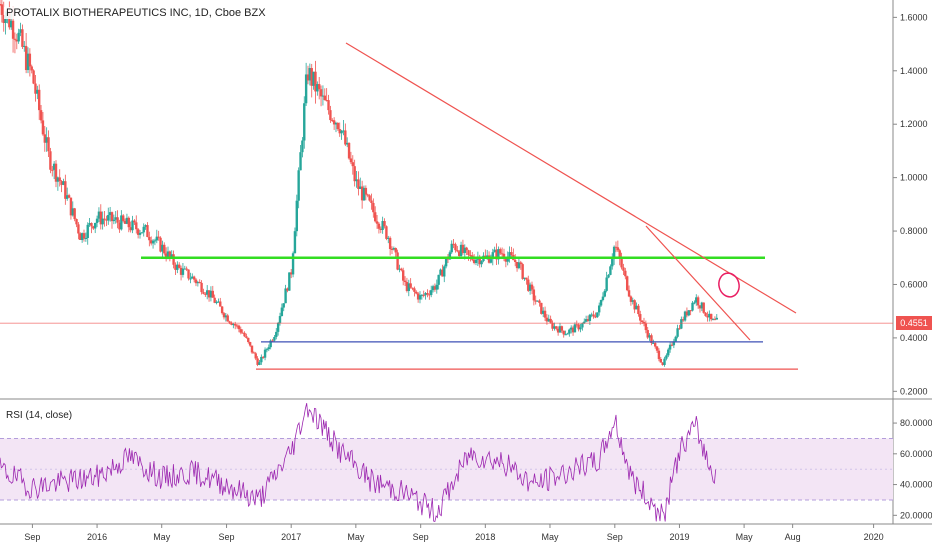 This screenshot has width=932, height=550. I want to click on time-tick-label: May, so click(550, 537).